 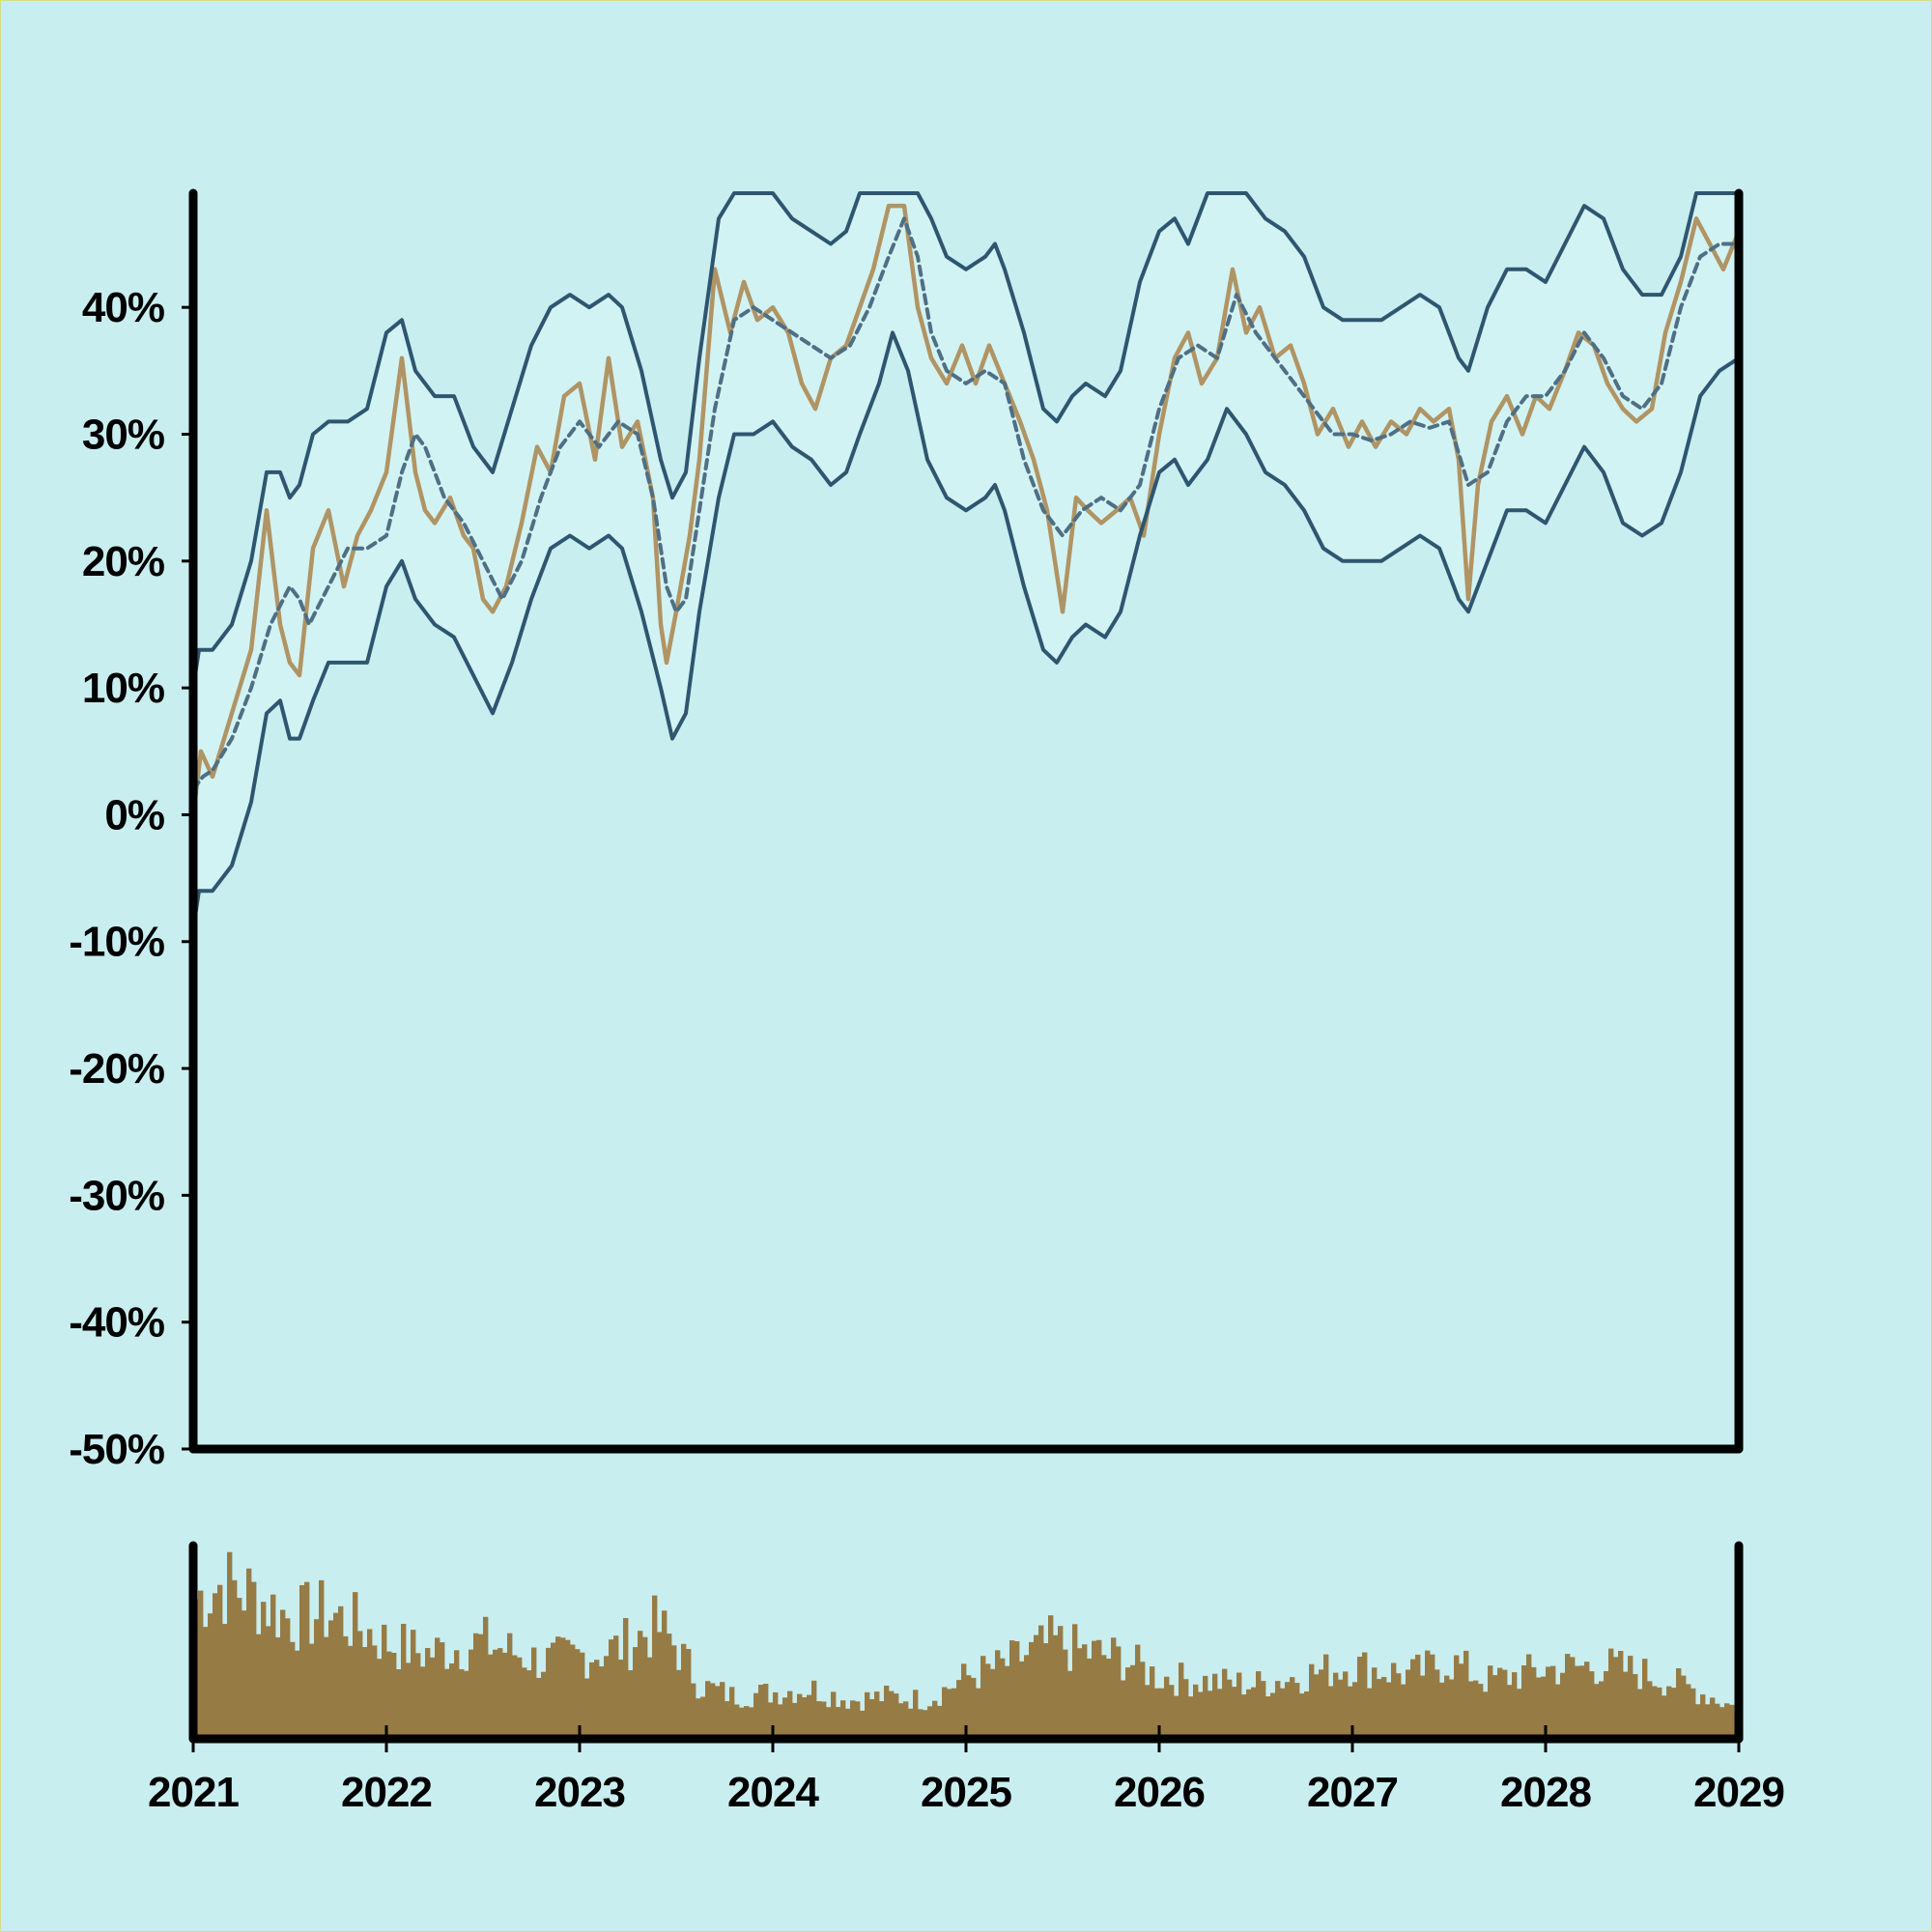 What do you see at coordinates (1545, 1792) in the screenshot?
I see `x-tick-label: 2028` at bounding box center [1545, 1792].